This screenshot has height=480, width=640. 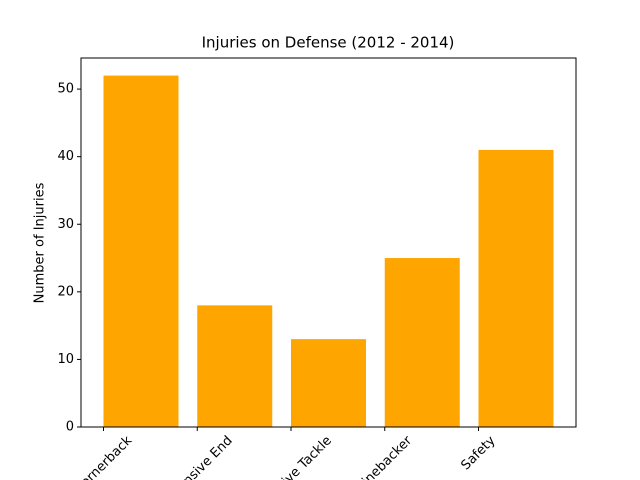 I want to click on chart-title: Injuries on Defense (2012 - 2014), so click(x=328, y=43).